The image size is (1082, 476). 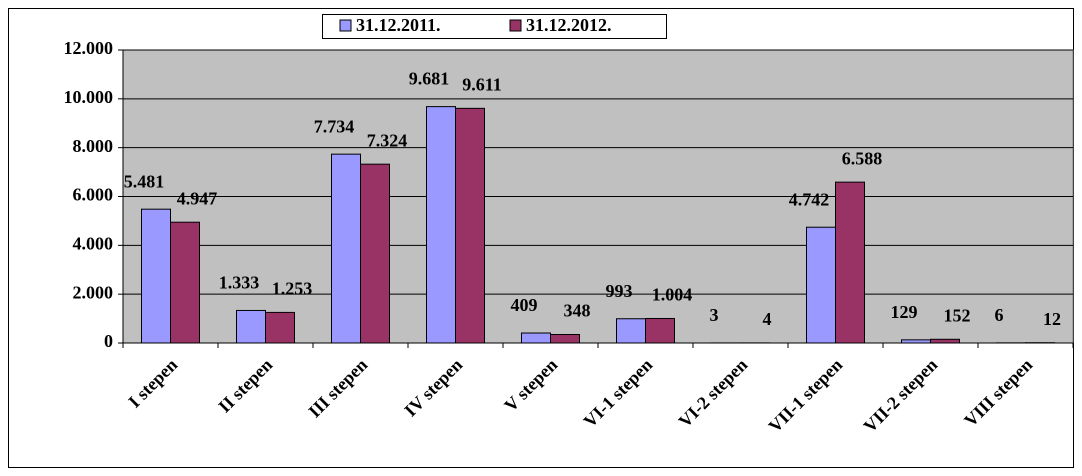 What do you see at coordinates (93, 195) in the screenshot?
I see `y-tick-label: 6.000` at bounding box center [93, 195].